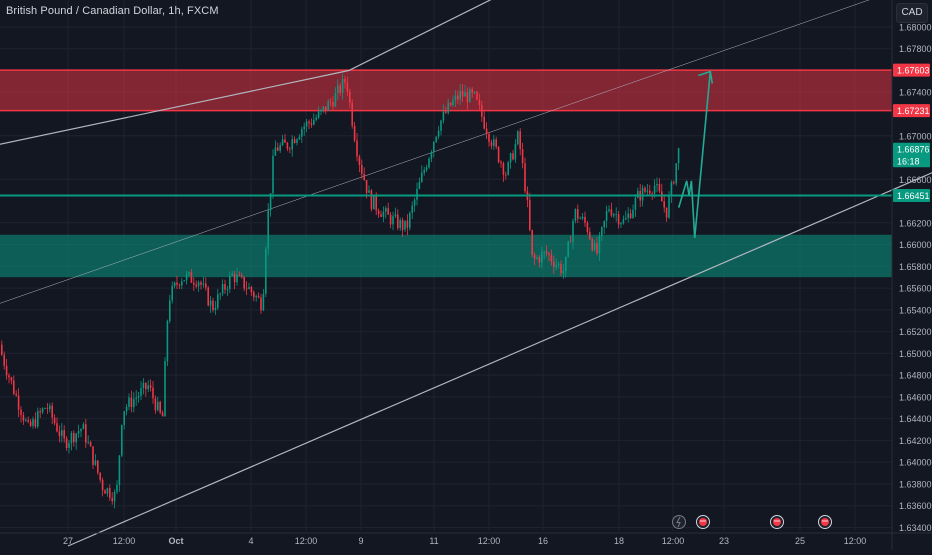 The height and width of the screenshot is (555, 932). What do you see at coordinates (752, 522) in the screenshot?
I see `event-markers` at bounding box center [752, 522].